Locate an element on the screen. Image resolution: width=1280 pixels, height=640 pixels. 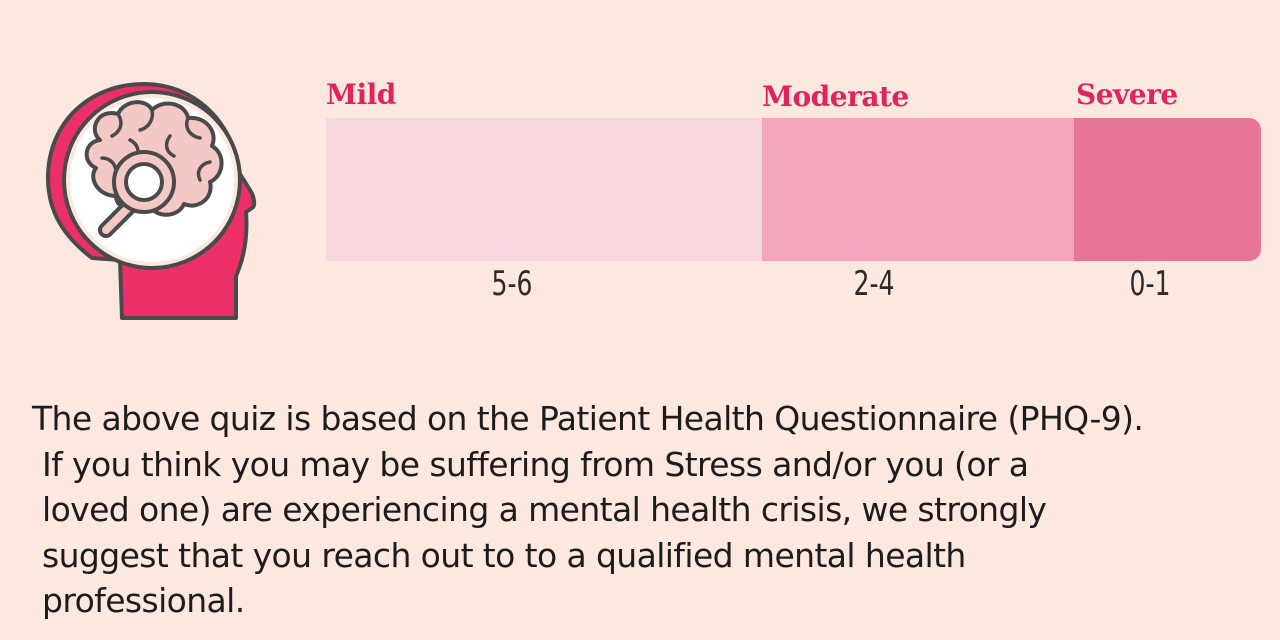
head-brain-magnifier-icon is located at coordinates (150, 203).